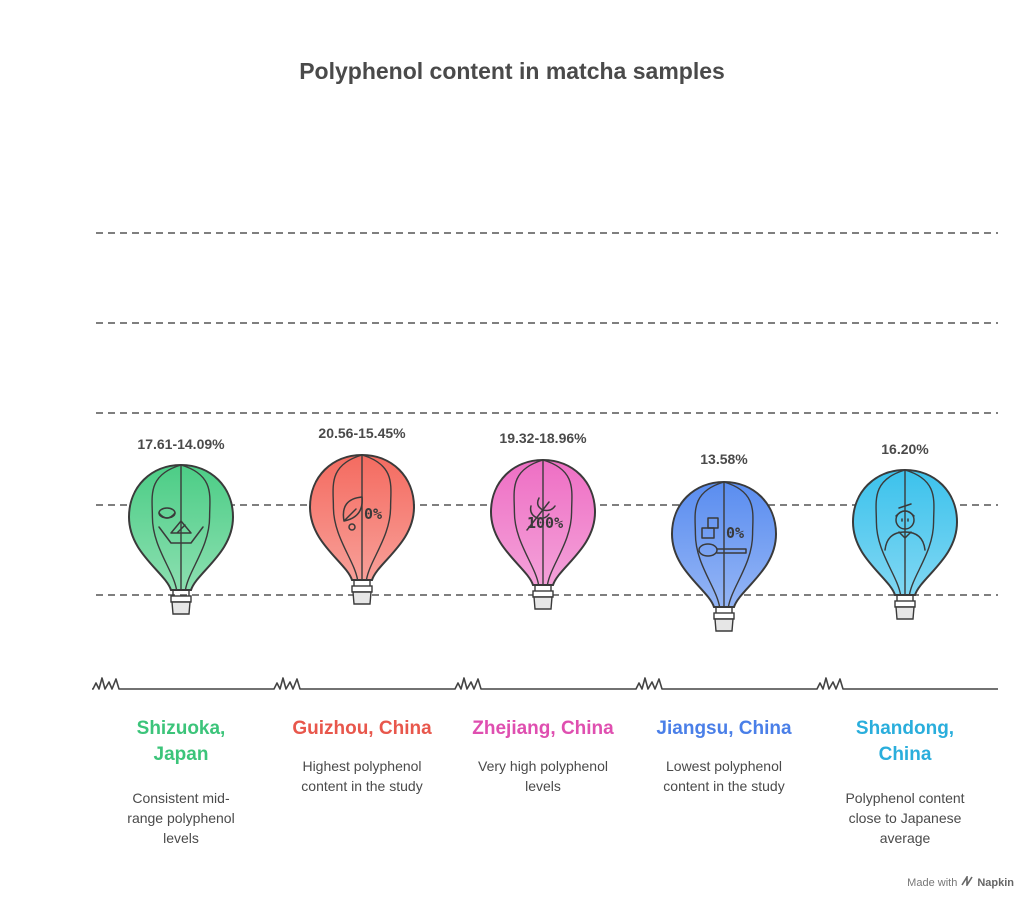  What do you see at coordinates (362, 513) in the screenshot?
I see `percent-leaf-icon: 0%` at bounding box center [362, 513].